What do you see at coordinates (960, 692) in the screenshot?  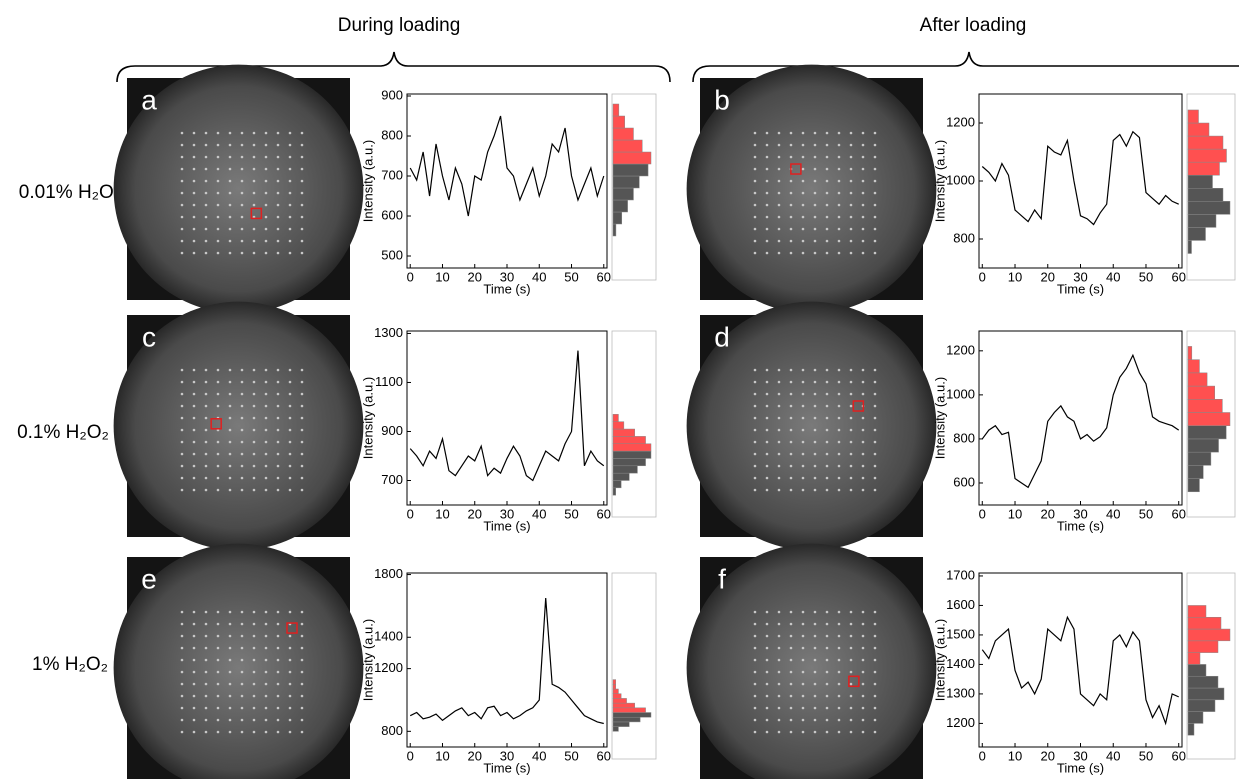 I see `y-tick-label: 1300` at bounding box center [960, 692].